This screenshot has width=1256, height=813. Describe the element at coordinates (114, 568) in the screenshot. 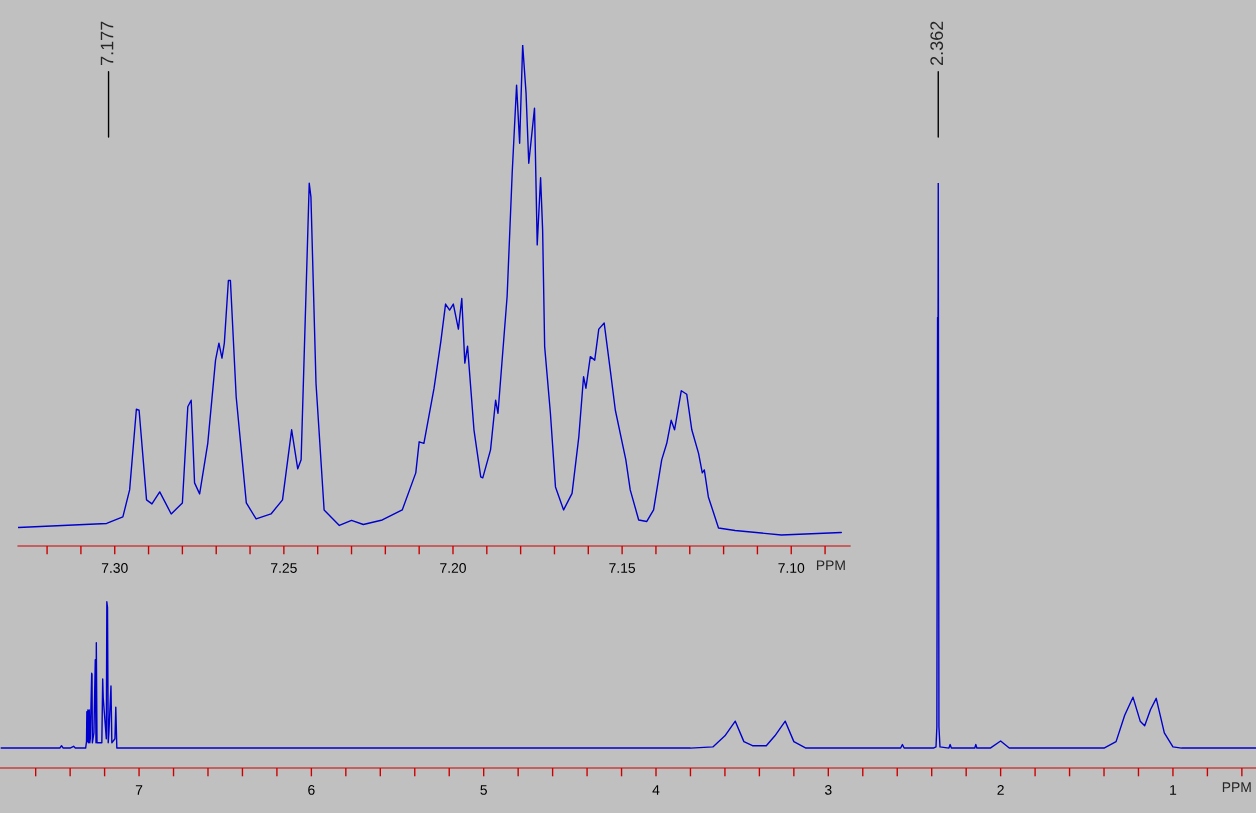

I see `x-tick-label: 7.30` at that location.